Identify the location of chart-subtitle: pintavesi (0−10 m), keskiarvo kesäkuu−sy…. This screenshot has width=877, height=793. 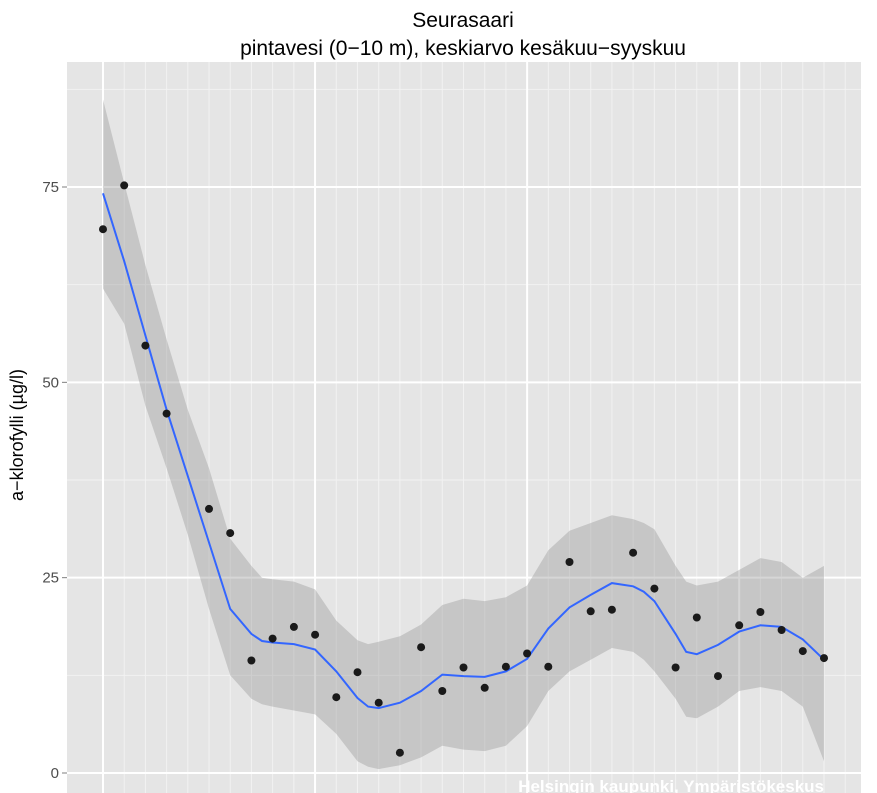
(463, 48).